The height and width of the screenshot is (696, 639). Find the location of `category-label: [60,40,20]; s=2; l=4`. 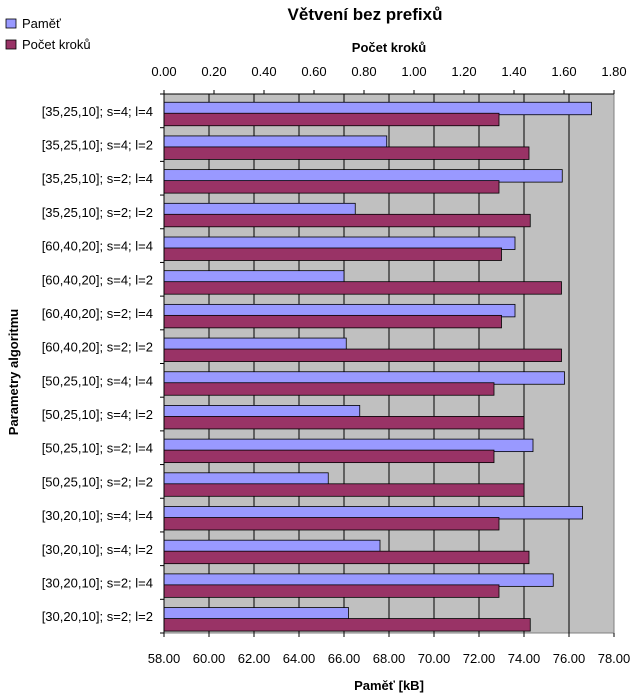

category-label: [60,40,20]; s=2; l=4 is located at coordinates (97, 313).